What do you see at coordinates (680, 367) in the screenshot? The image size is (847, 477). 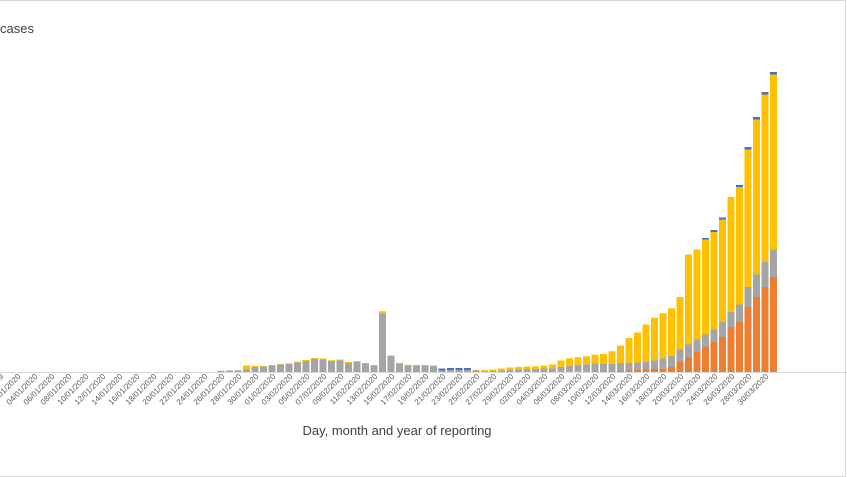 I see `bar-segment-series-1-20-03-2020` at bounding box center [680, 367].